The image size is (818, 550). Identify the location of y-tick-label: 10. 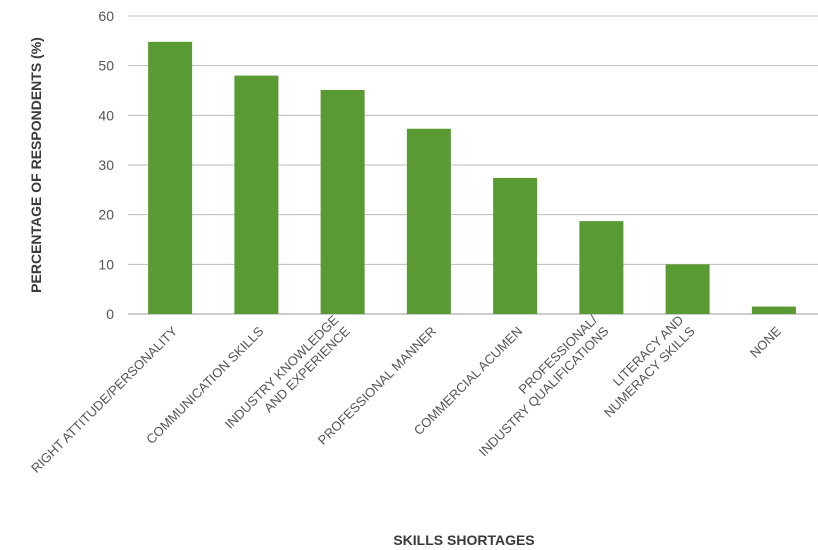
(106, 264).